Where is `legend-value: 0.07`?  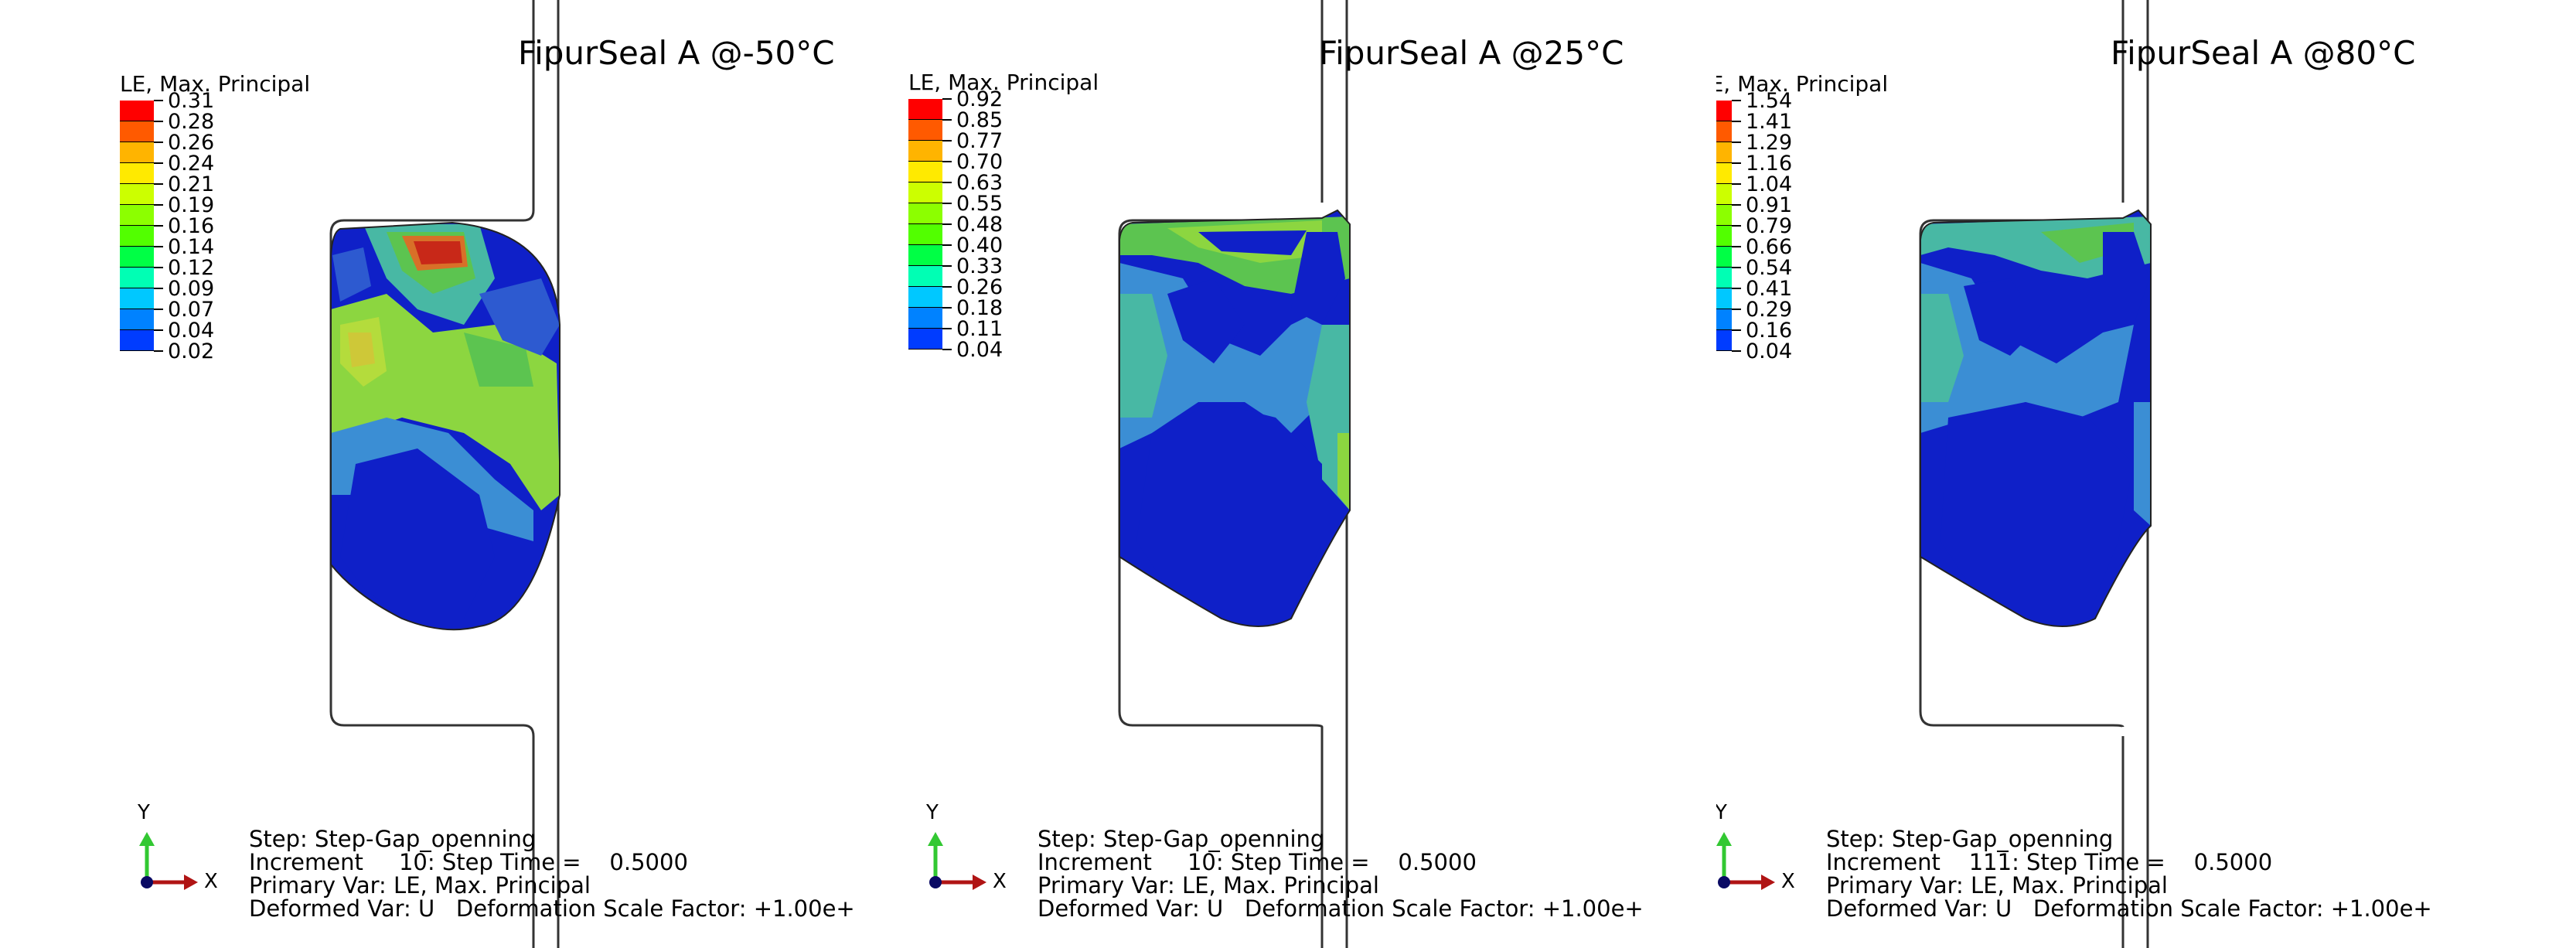 legend-value: 0.07 is located at coordinates (191, 310).